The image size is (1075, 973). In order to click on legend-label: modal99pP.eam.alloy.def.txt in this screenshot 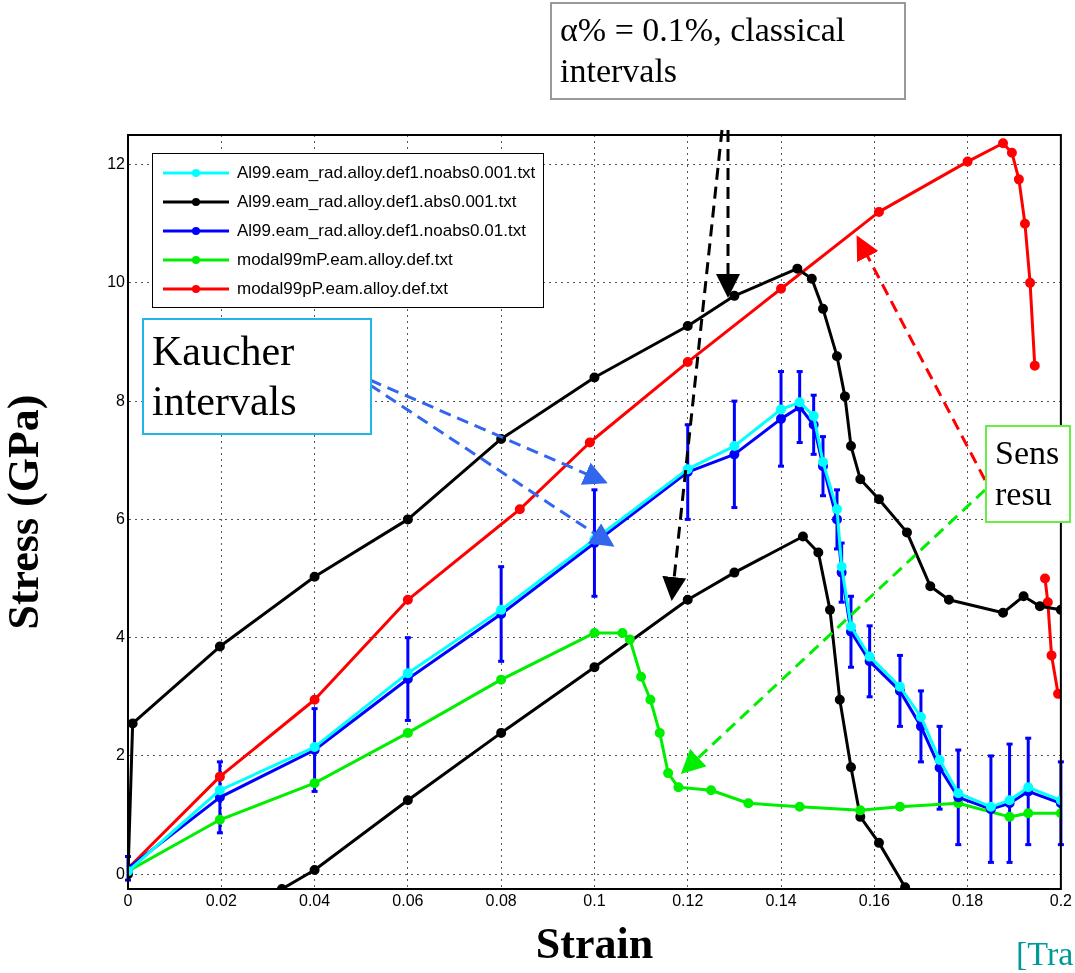, I will do `click(343, 288)`.